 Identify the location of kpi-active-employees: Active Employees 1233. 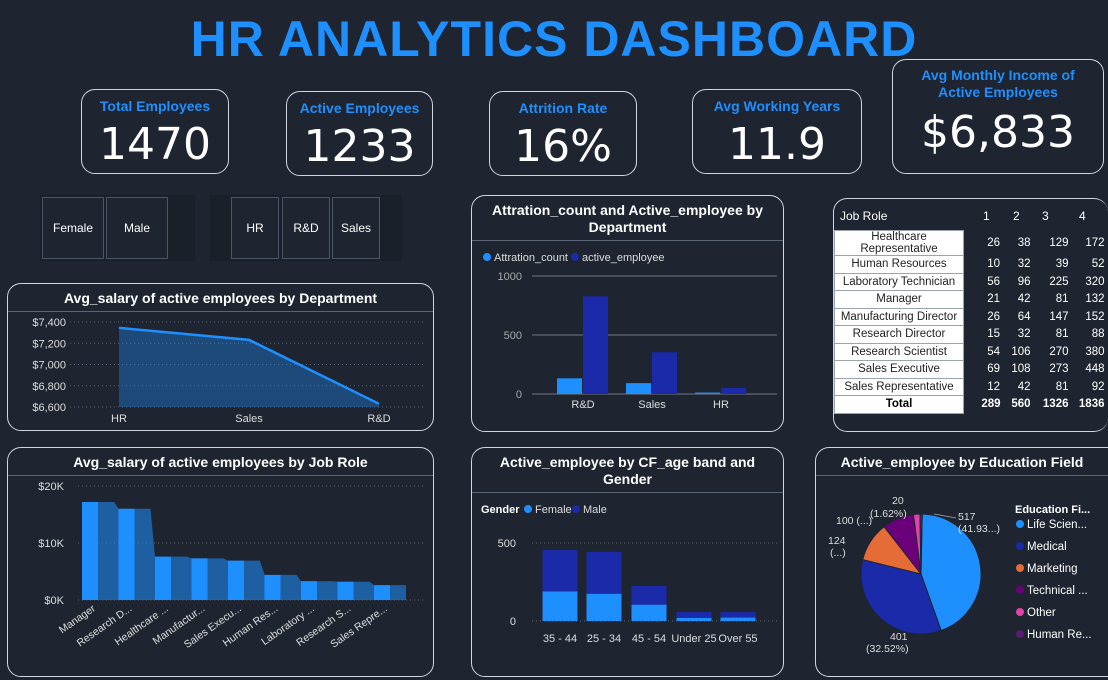
(359, 133).